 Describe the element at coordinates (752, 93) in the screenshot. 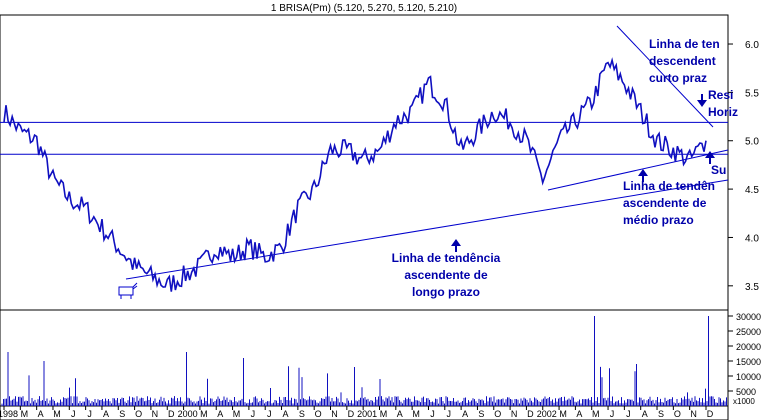

I see `price-tick-label: 5.5` at that location.